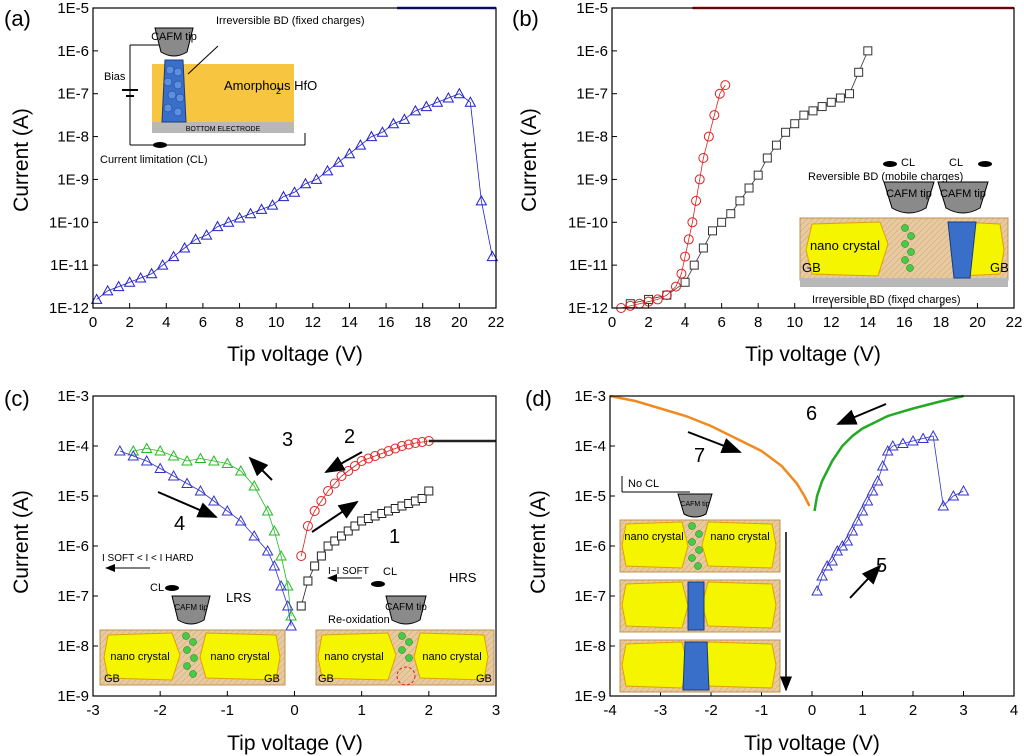  What do you see at coordinates (378, 584) in the screenshot?
I see `inset-c-hrs-cl` at bounding box center [378, 584].